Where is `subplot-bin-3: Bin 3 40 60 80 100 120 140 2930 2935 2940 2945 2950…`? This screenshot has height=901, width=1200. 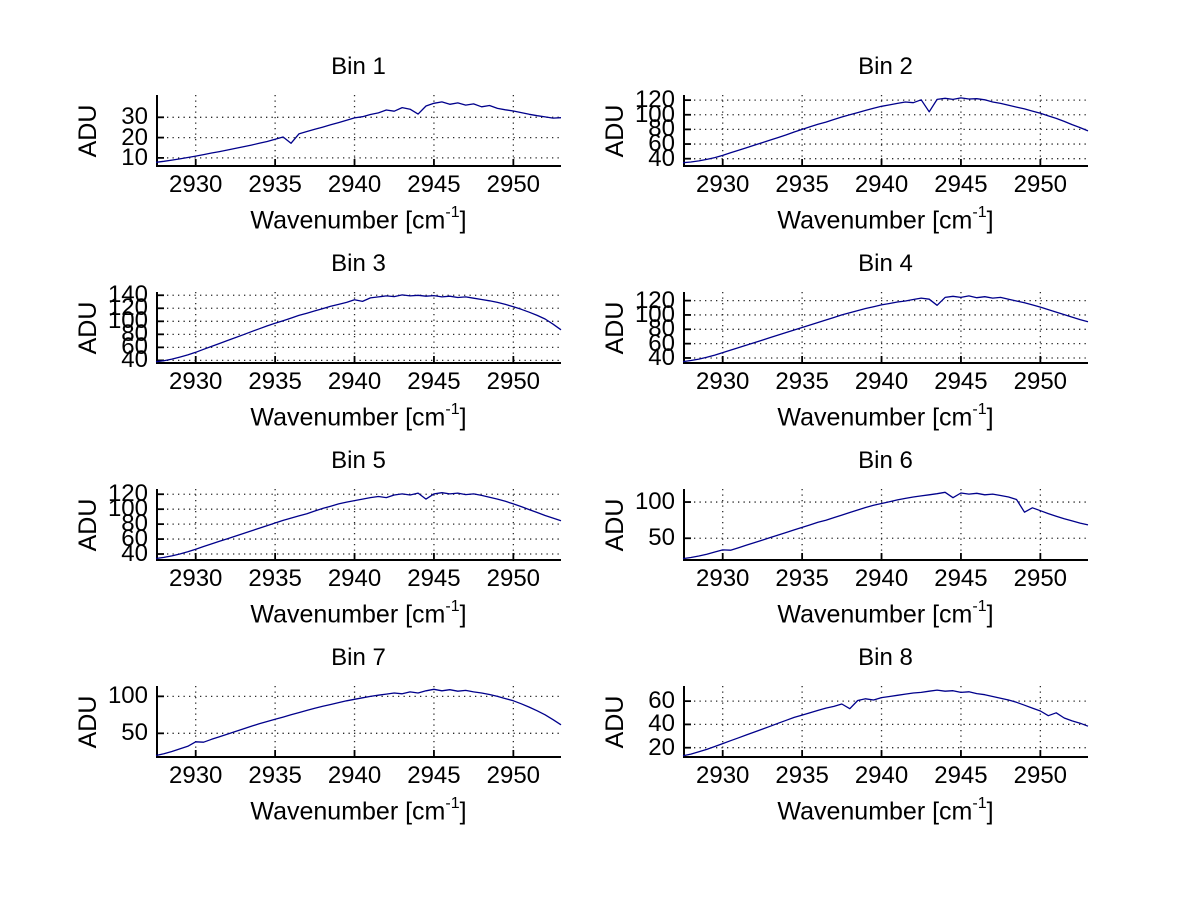
subplot-bin-3: Bin 3 40 60 80 100 120 140 2930 2935 2940 2945 2950… is located at coordinates (298, 343).